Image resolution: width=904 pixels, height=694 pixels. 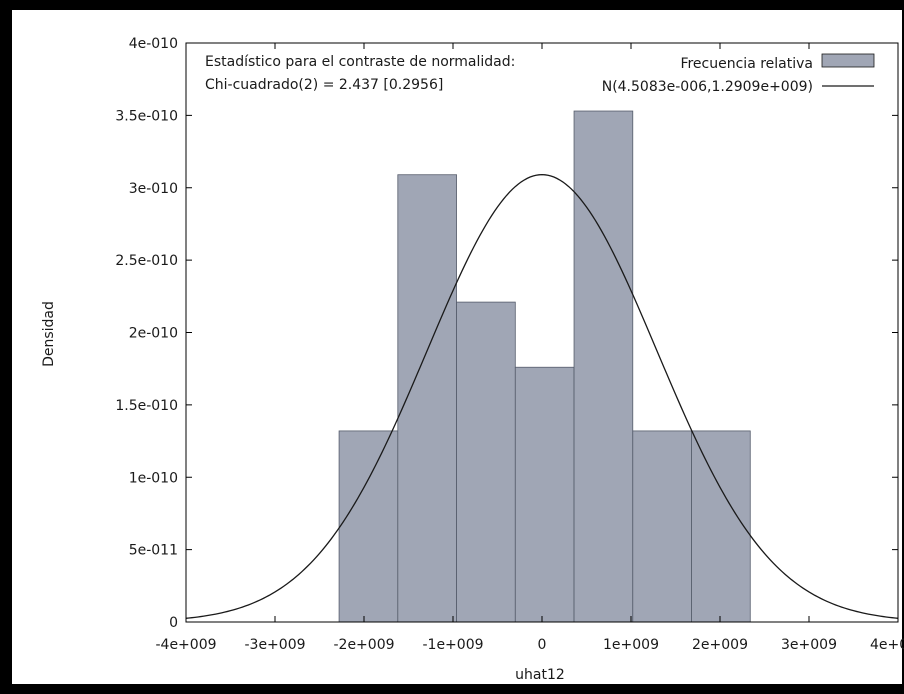 I want to click on y-tick-label-8: 4e-010, so click(x=153, y=44).